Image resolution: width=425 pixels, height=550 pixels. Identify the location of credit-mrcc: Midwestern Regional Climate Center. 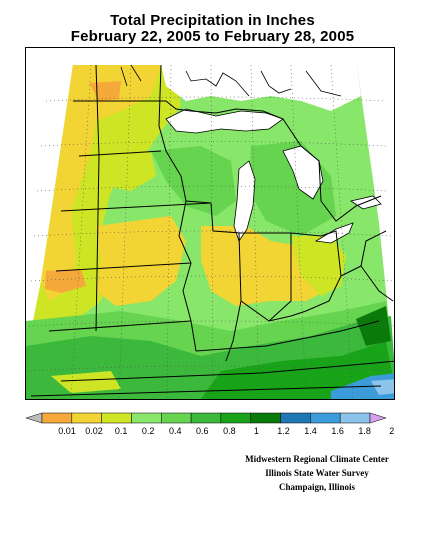
(317, 459).